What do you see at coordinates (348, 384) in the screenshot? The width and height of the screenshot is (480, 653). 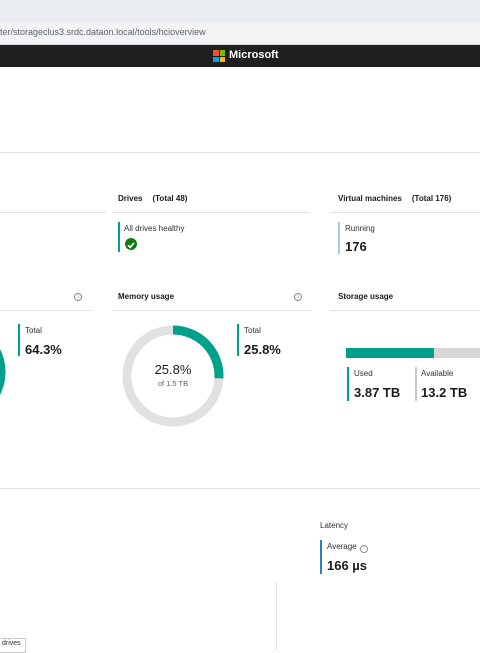 I see `storage-used-marker` at bounding box center [348, 384].